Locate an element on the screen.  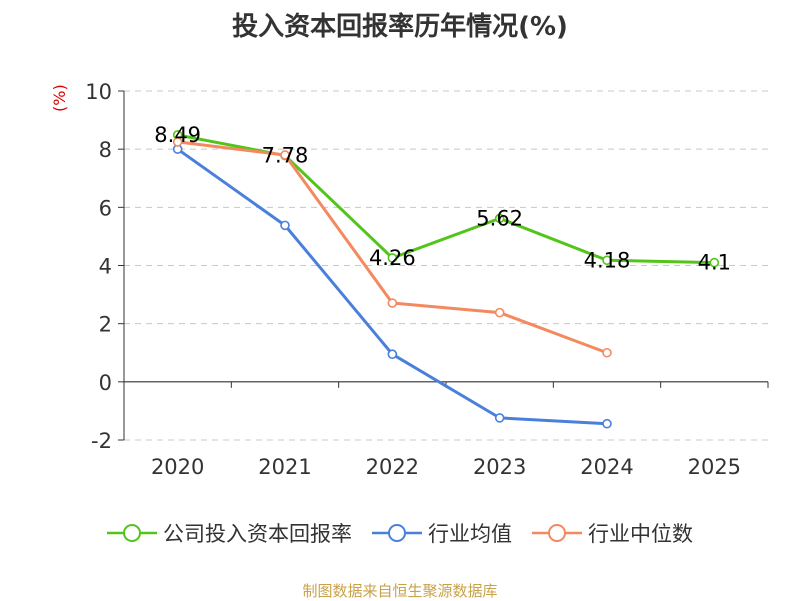
y-tick-label: 10 is located at coordinates (98, 92).